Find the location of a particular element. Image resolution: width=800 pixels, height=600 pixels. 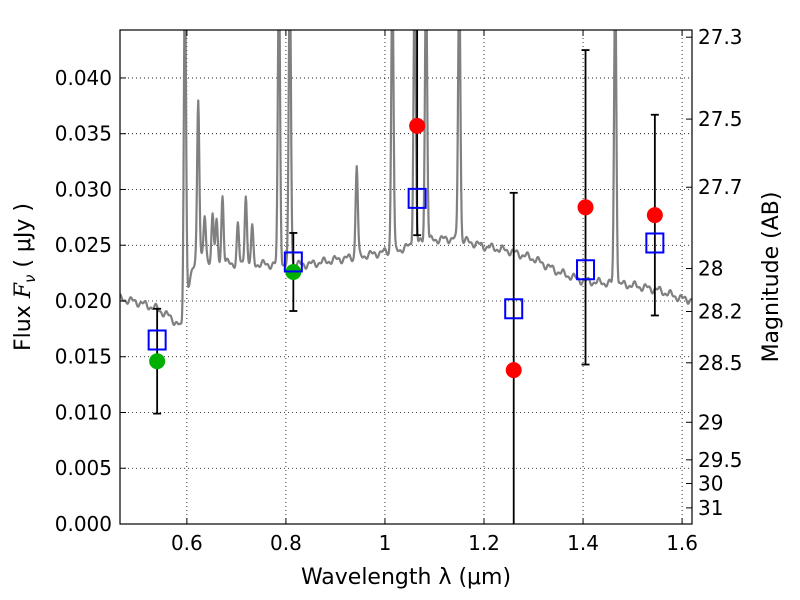

y2-axis-label: Magnitude (AB) is located at coordinates (771, 277).